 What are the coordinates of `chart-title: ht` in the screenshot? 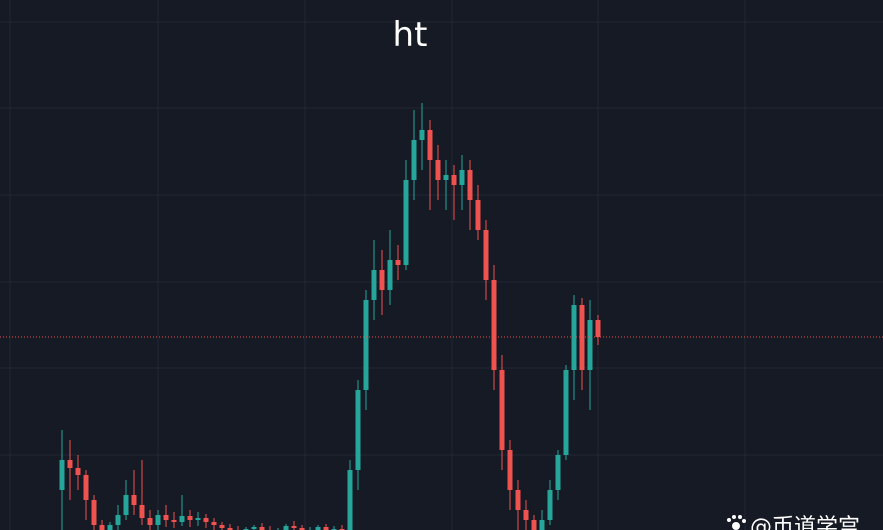 It's located at (410, 35).